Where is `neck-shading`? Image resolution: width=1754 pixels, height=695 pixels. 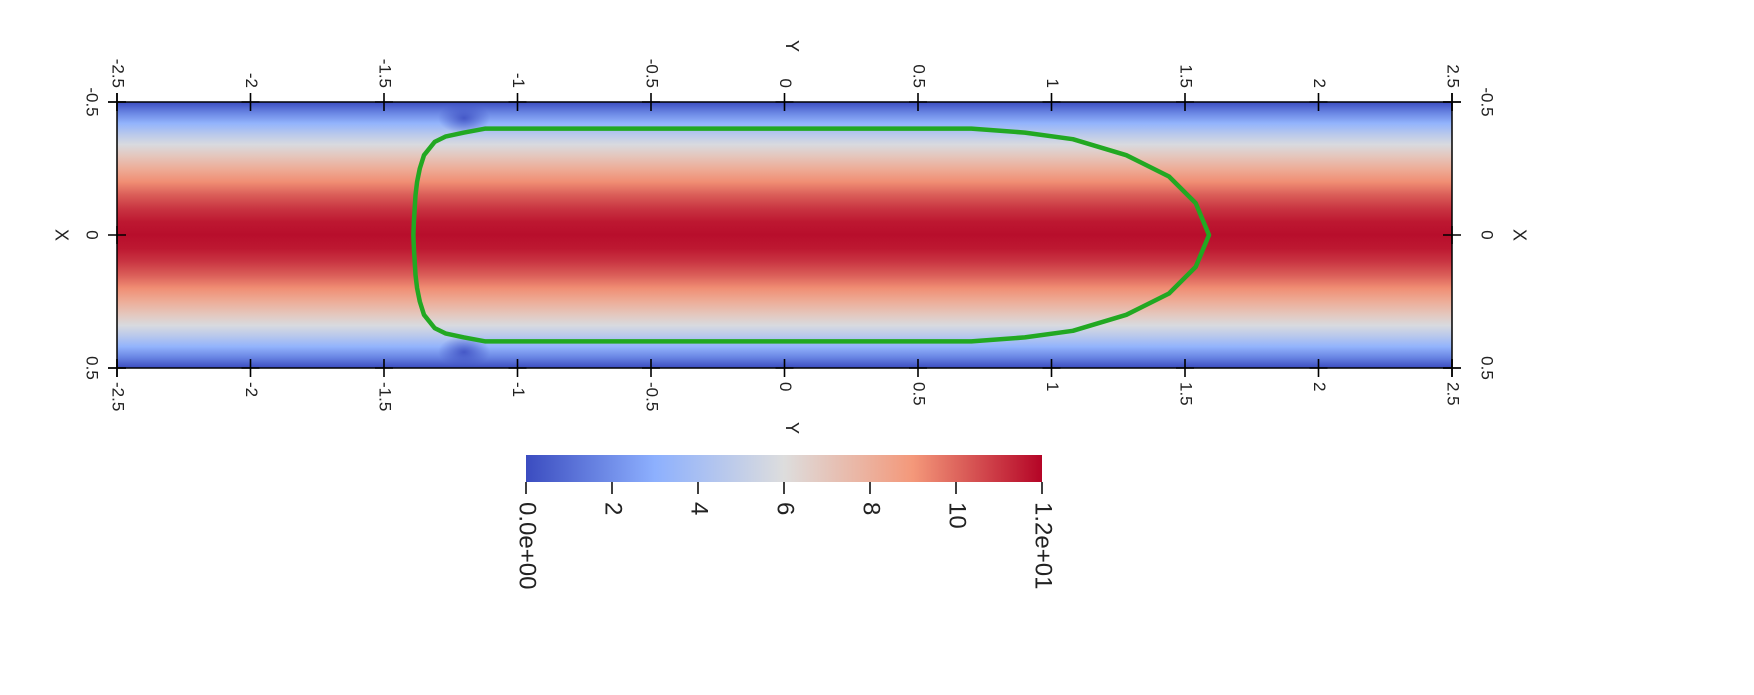 neck-shading is located at coordinates (464, 235).